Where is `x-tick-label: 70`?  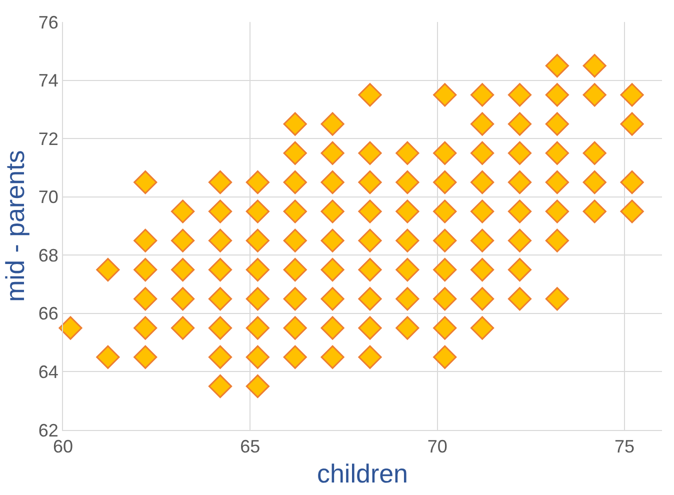 x-tick-label: 70 is located at coordinates (437, 446).